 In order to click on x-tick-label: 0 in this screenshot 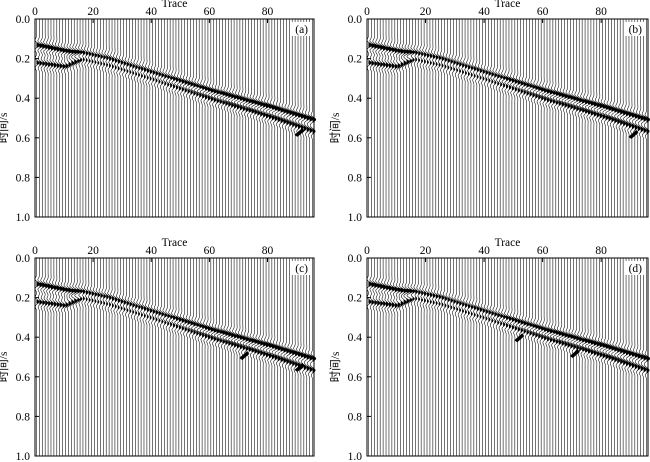, I will do `click(35, 251)`.